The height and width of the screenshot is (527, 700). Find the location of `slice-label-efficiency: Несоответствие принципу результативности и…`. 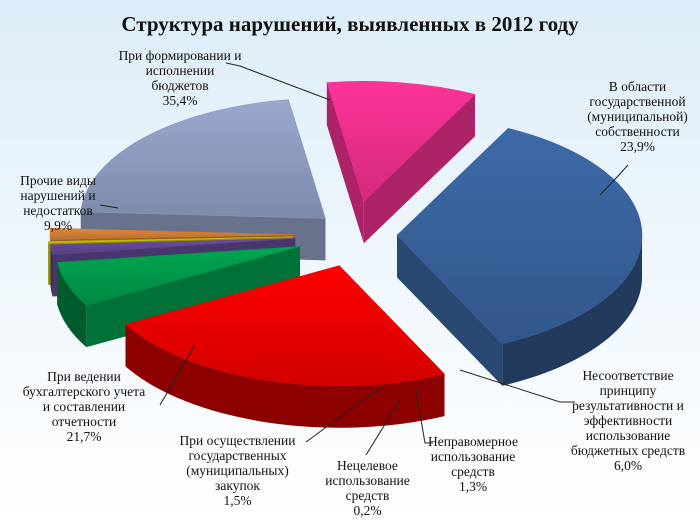

slice-label-efficiency: Несоответствие принципу результативности и… is located at coordinates (628, 420).